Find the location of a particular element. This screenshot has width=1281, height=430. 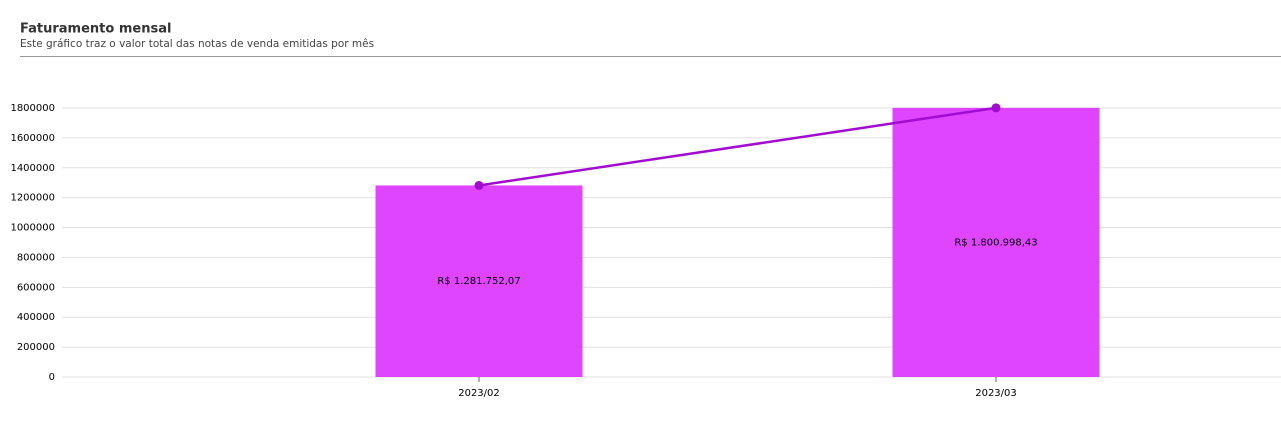

y-tick-label: 1000000 is located at coordinates (32, 228).